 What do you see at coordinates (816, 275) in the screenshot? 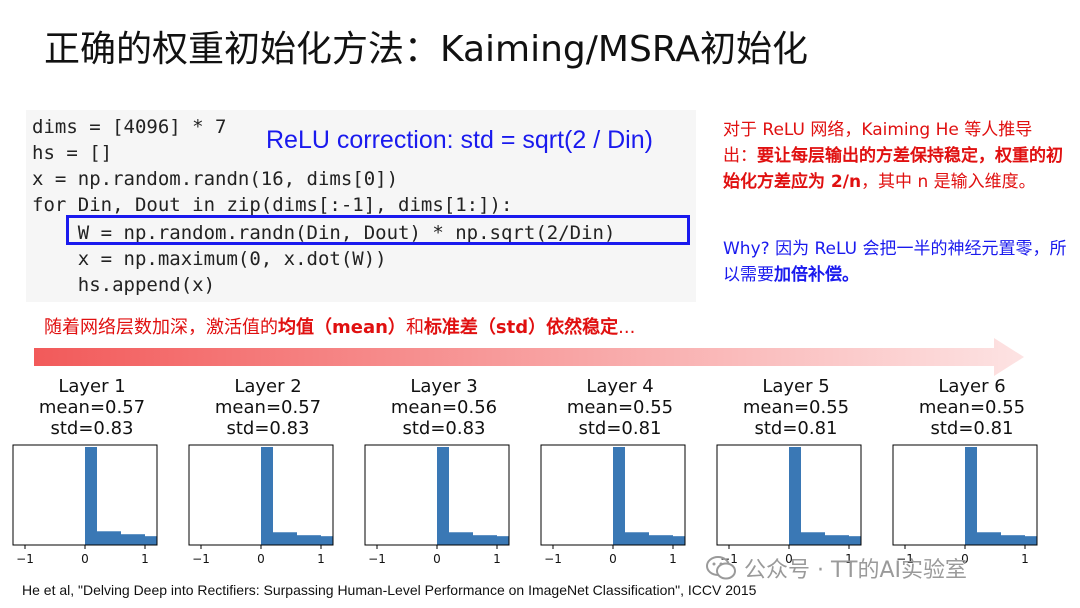
I see `note-blue-bold: 加倍补偿。` at bounding box center [816, 275].